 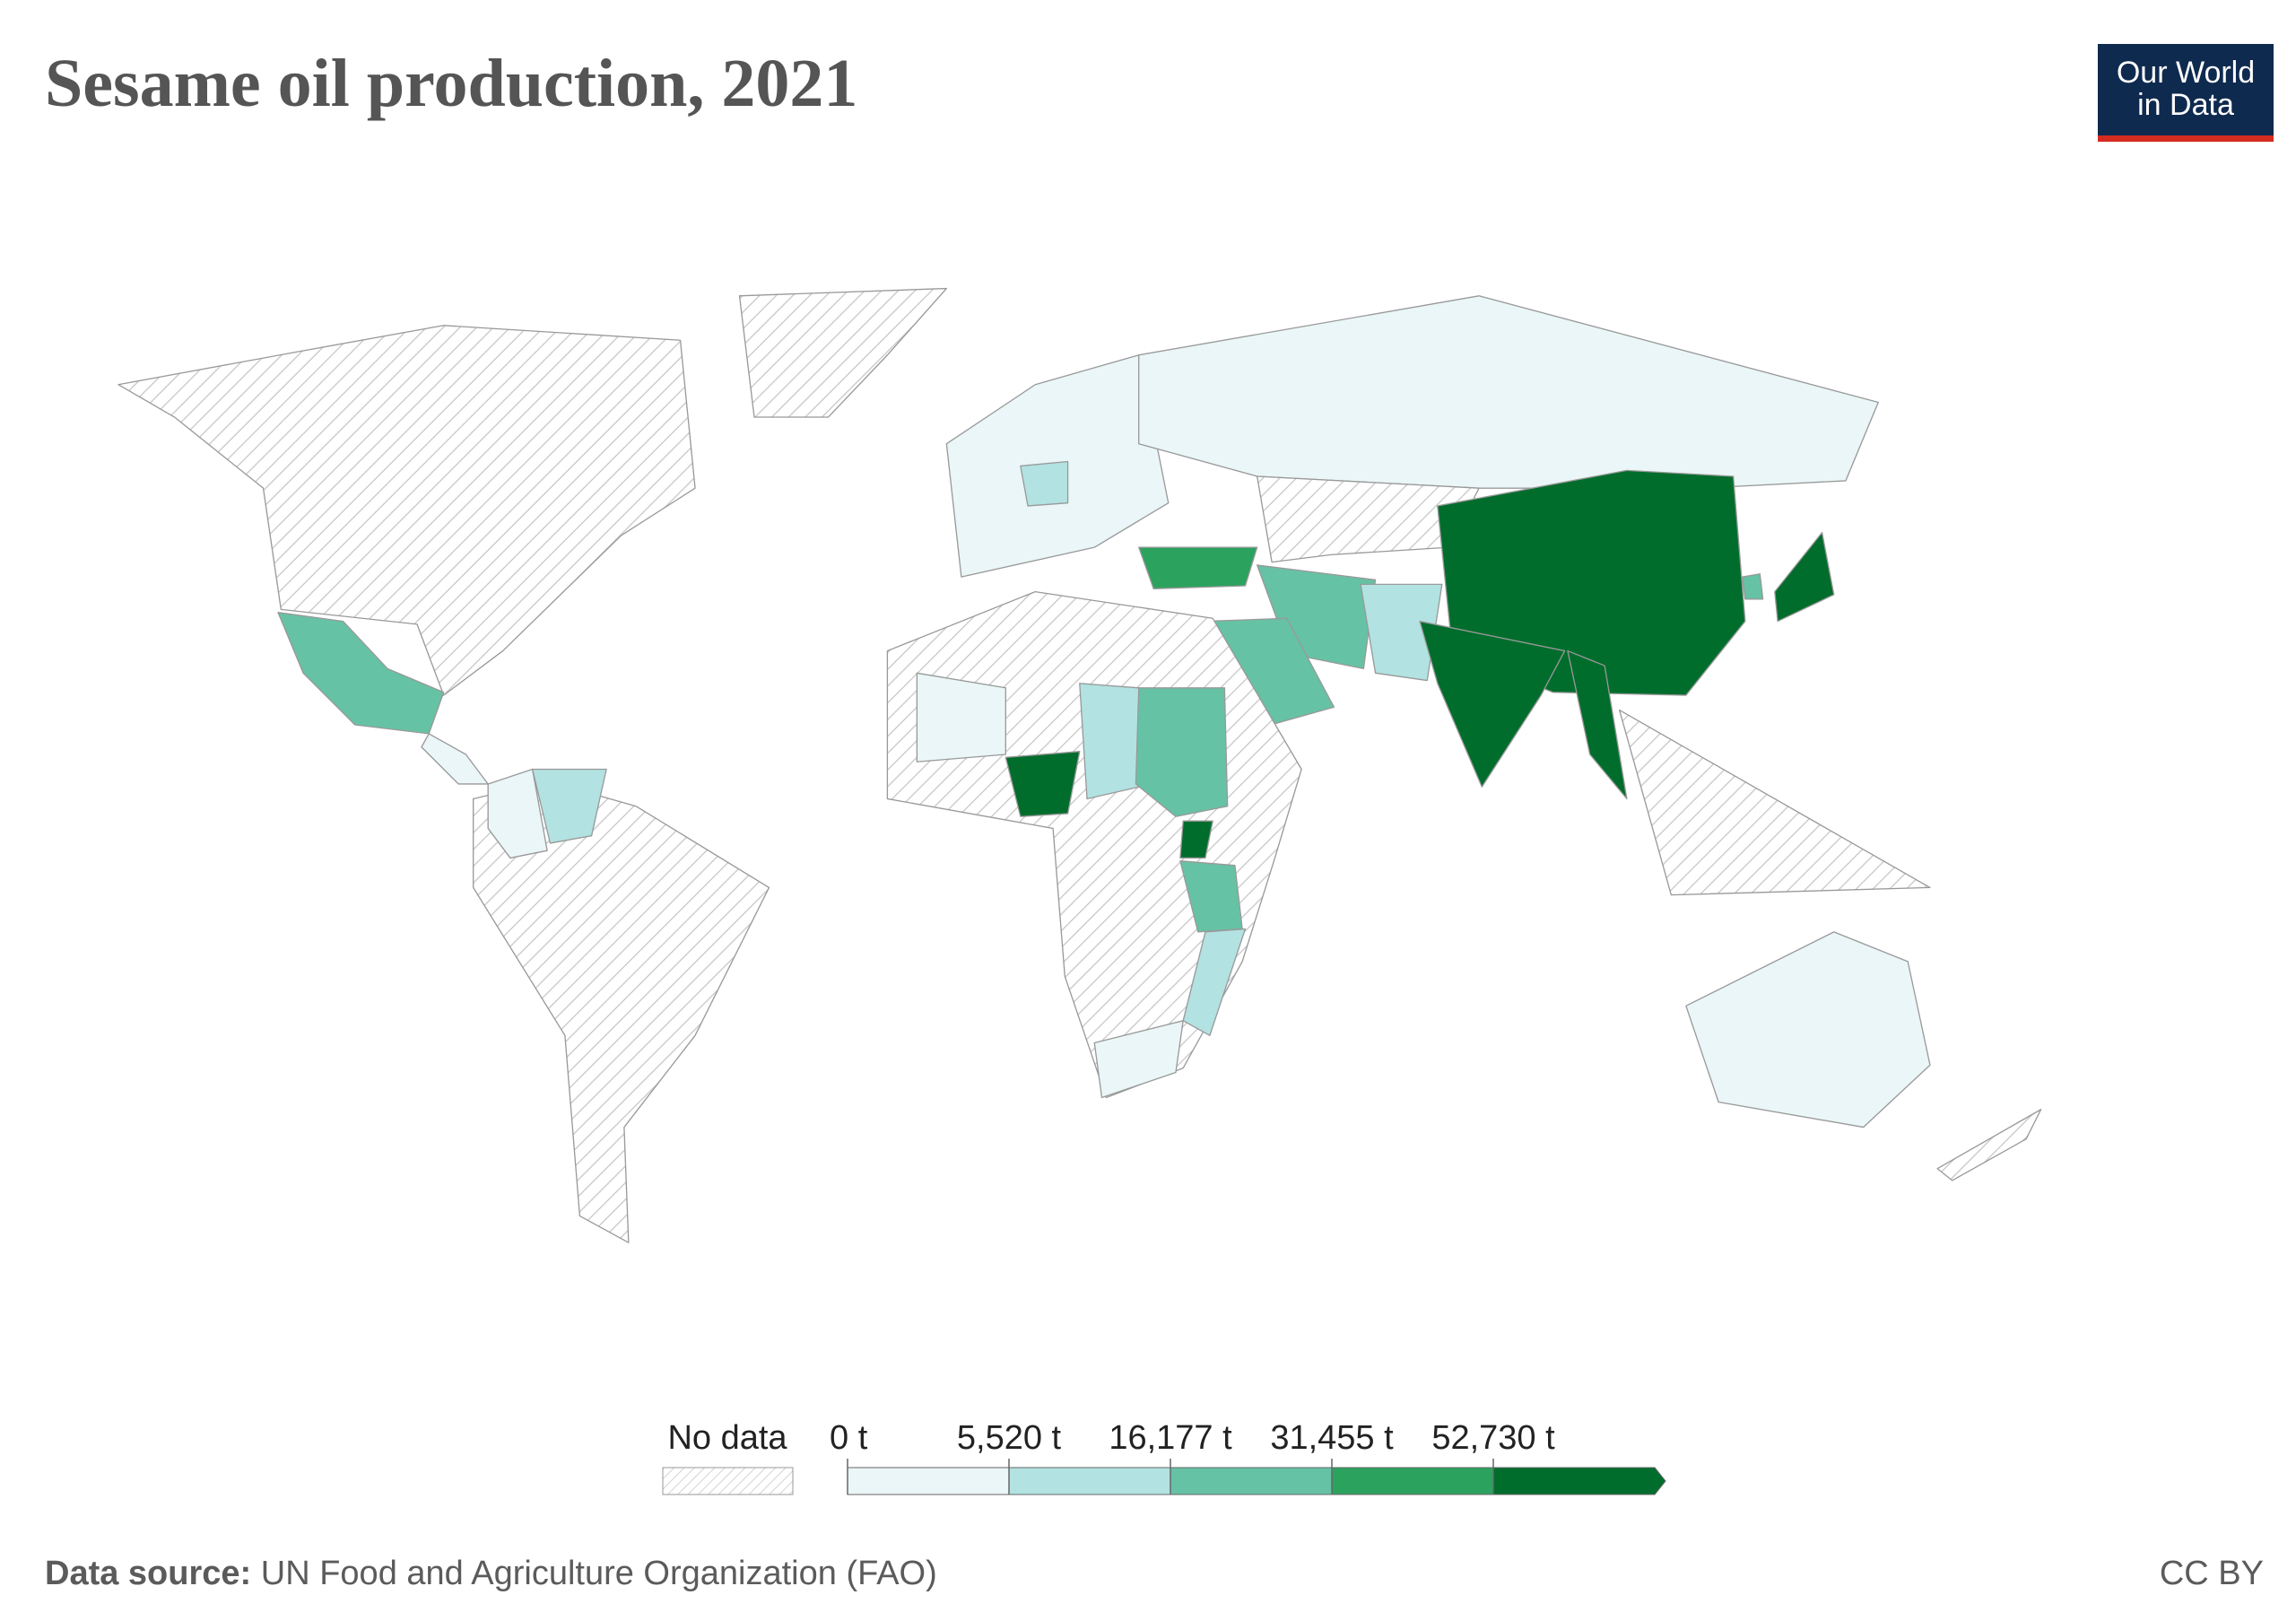 What do you see at coordinates (406, 510) in the screenshot?
I see `north-america` at bounding box center [406, 510].